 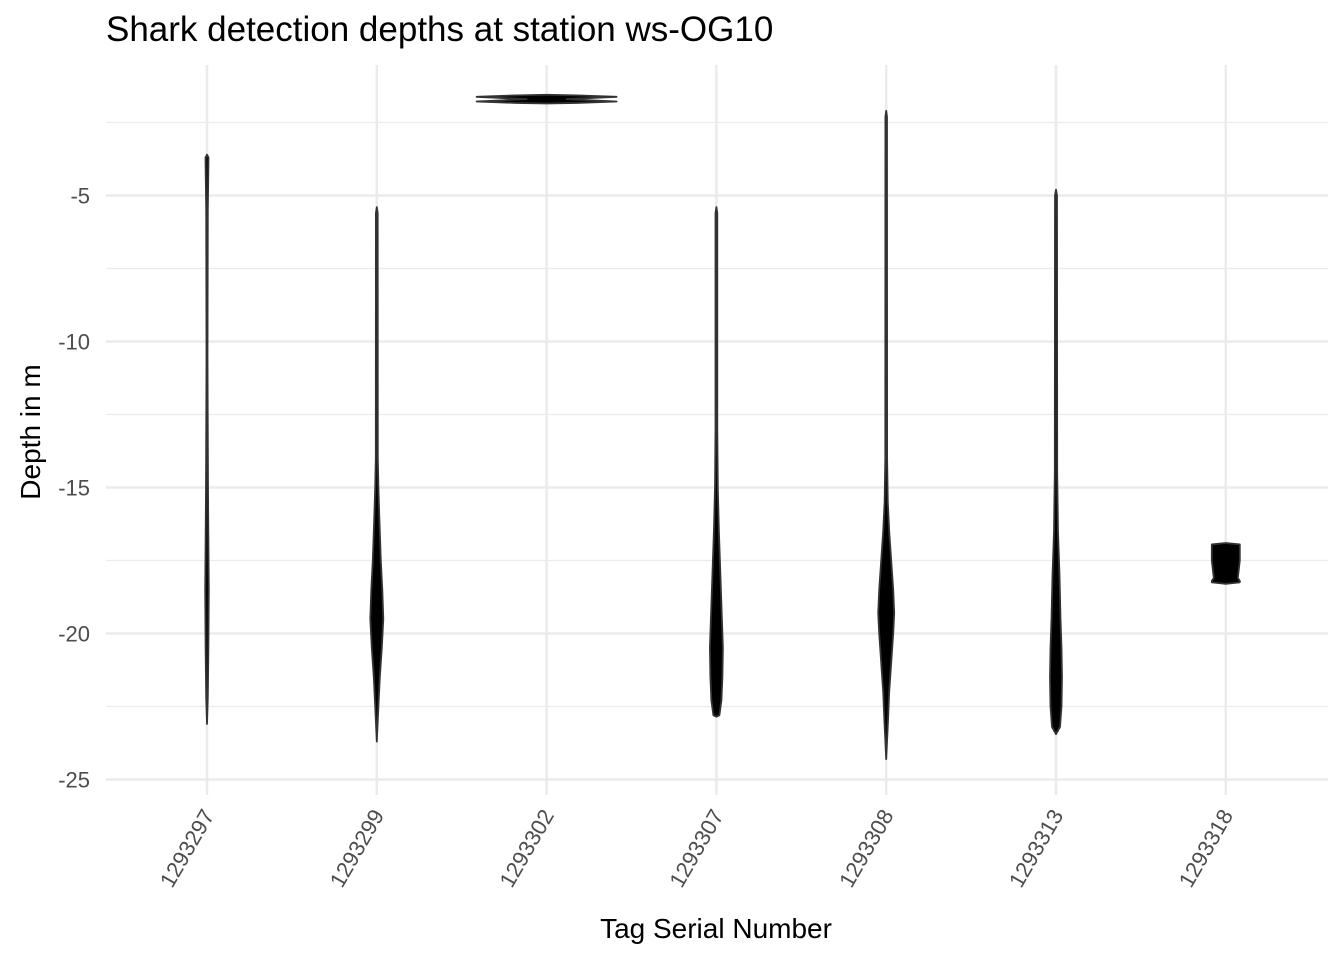 I want to click on y-tick-label: -15, so click(x=74, y=488).